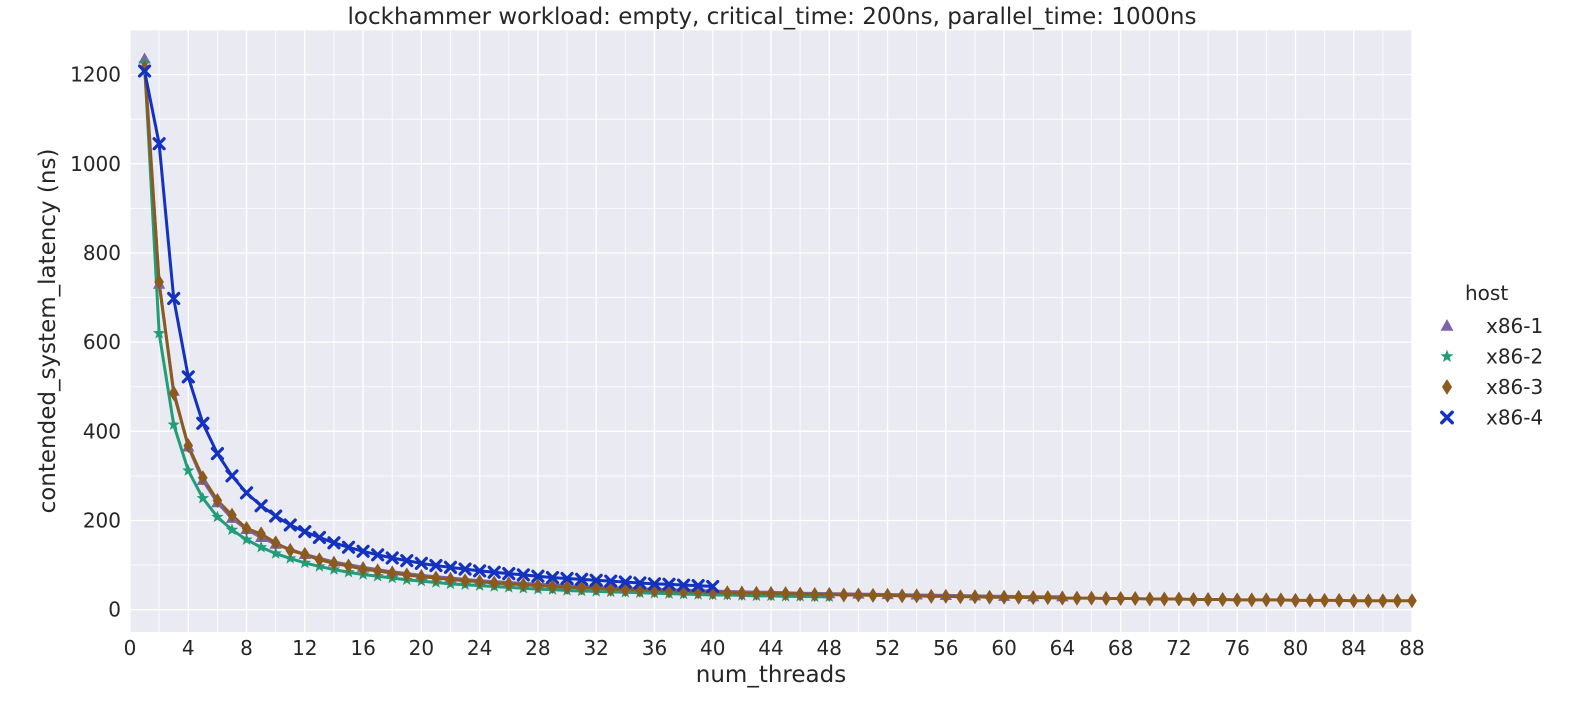  I want to click on x-tick-label: 8, so click(246, 648).